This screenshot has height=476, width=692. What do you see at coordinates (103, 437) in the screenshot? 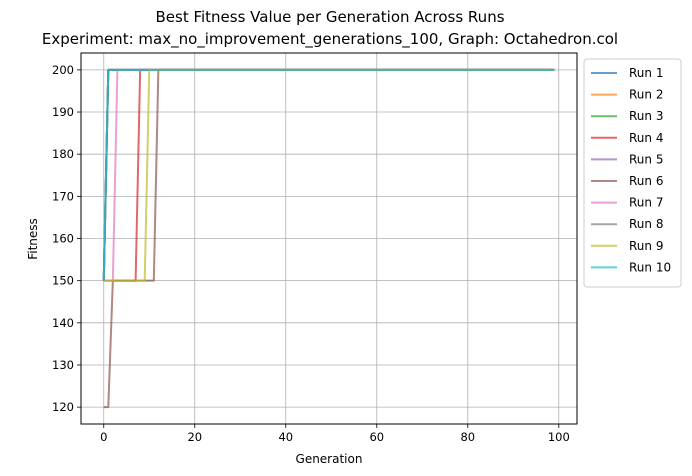
I see `x-tick-label: 0` at bounding box center [103, 437].